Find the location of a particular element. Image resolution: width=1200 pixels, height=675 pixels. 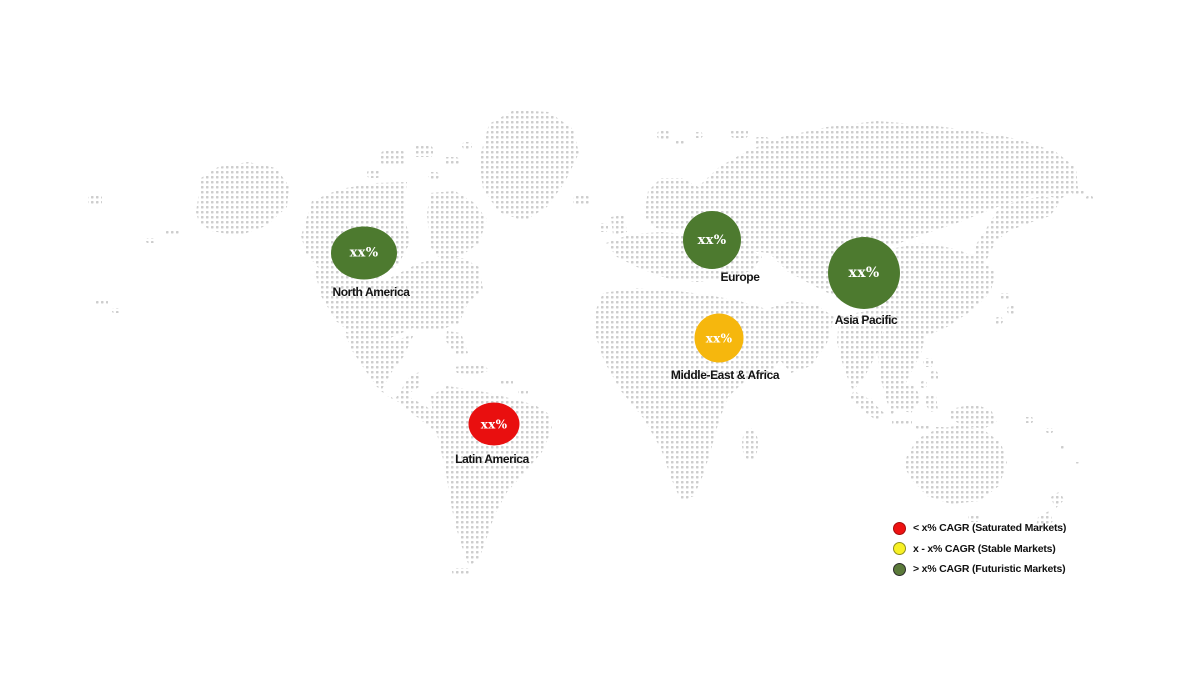

region-value-europe: xx% is located at coordinates (712, 240).